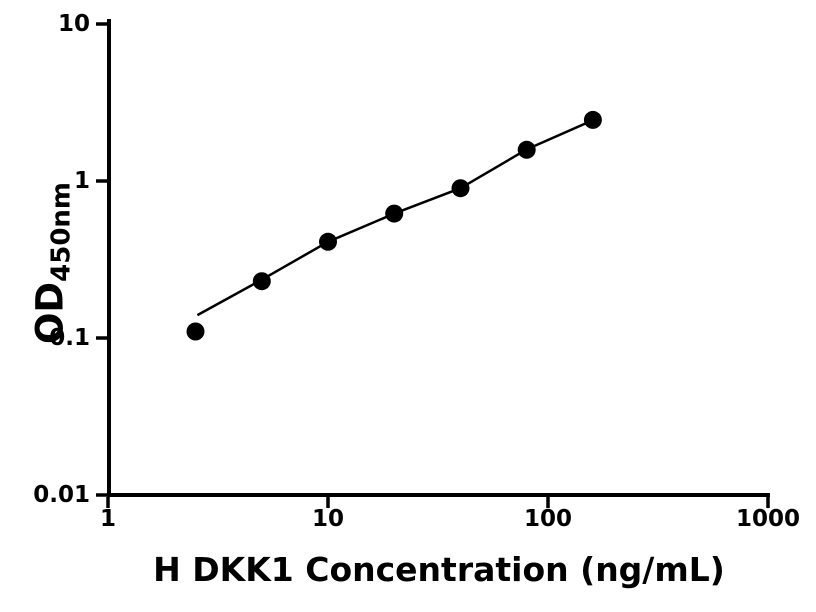  Describe the element at coordinates (547, 519) in the screenshot. I see `x-tick-label: 100` at that location.